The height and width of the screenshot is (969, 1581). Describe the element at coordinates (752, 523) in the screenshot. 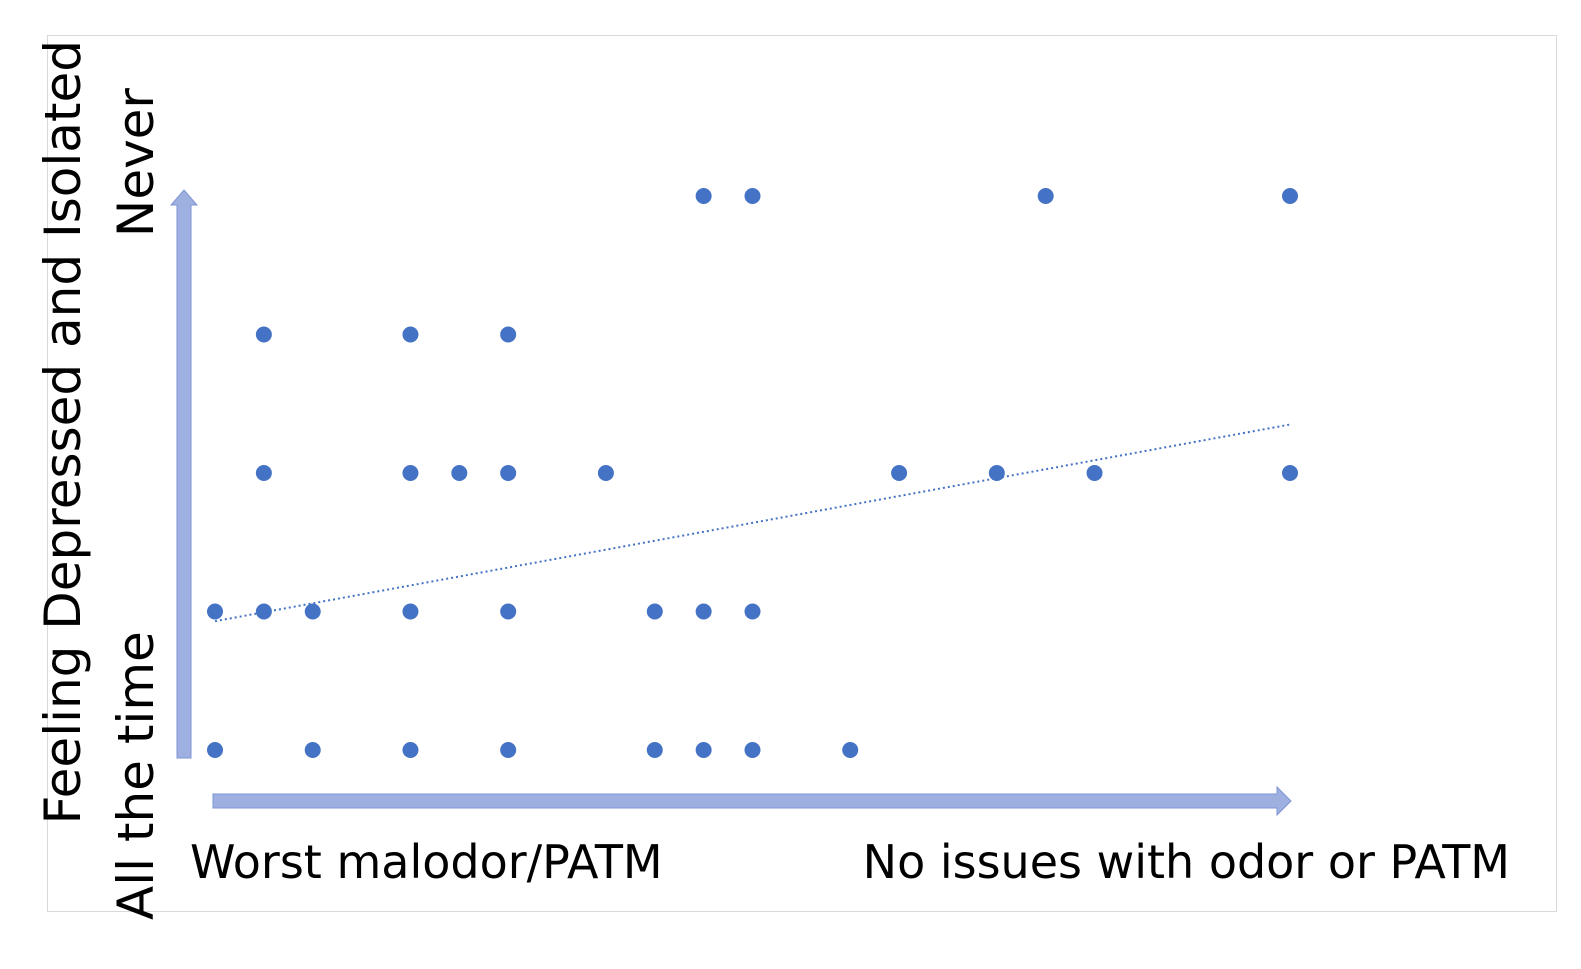

I see `trendline` at that location.